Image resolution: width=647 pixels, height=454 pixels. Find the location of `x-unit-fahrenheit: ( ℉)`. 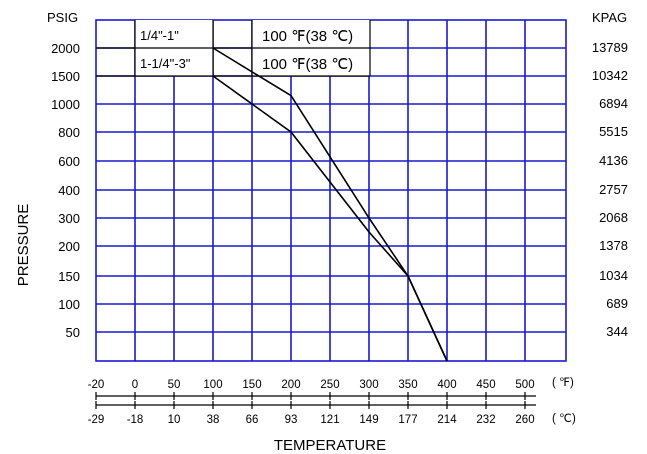

x-unit-fahrenheit: ( ℉) is located at coordinates (563, 383).